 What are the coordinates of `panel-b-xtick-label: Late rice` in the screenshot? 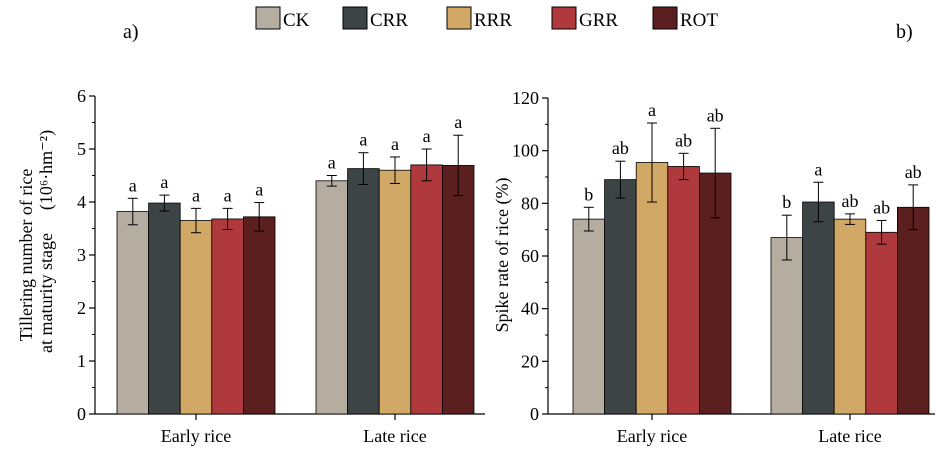 It's located at (849, 436).